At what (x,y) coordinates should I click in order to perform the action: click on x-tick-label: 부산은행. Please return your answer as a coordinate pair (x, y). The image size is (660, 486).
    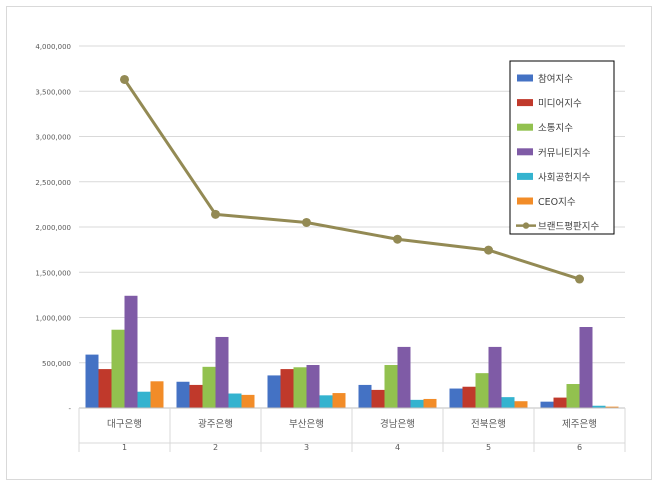
    Looking at the image, I should click on (306, 424).